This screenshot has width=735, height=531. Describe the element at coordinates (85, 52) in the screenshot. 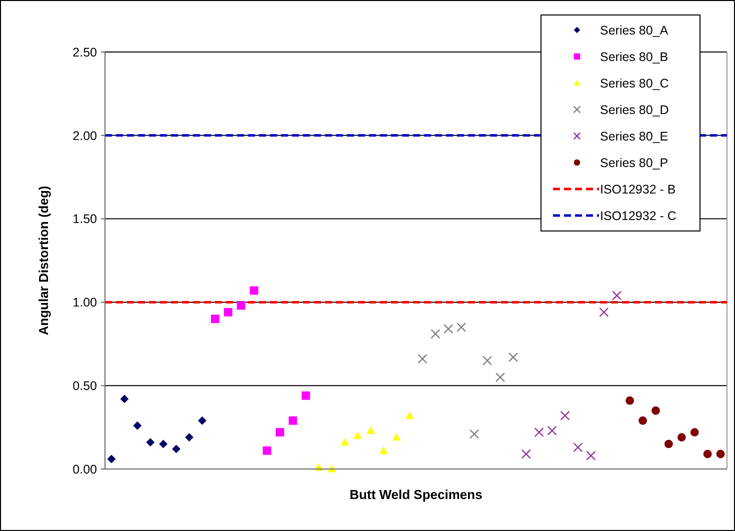

I see `y-tick-label: 2.50` at that location.